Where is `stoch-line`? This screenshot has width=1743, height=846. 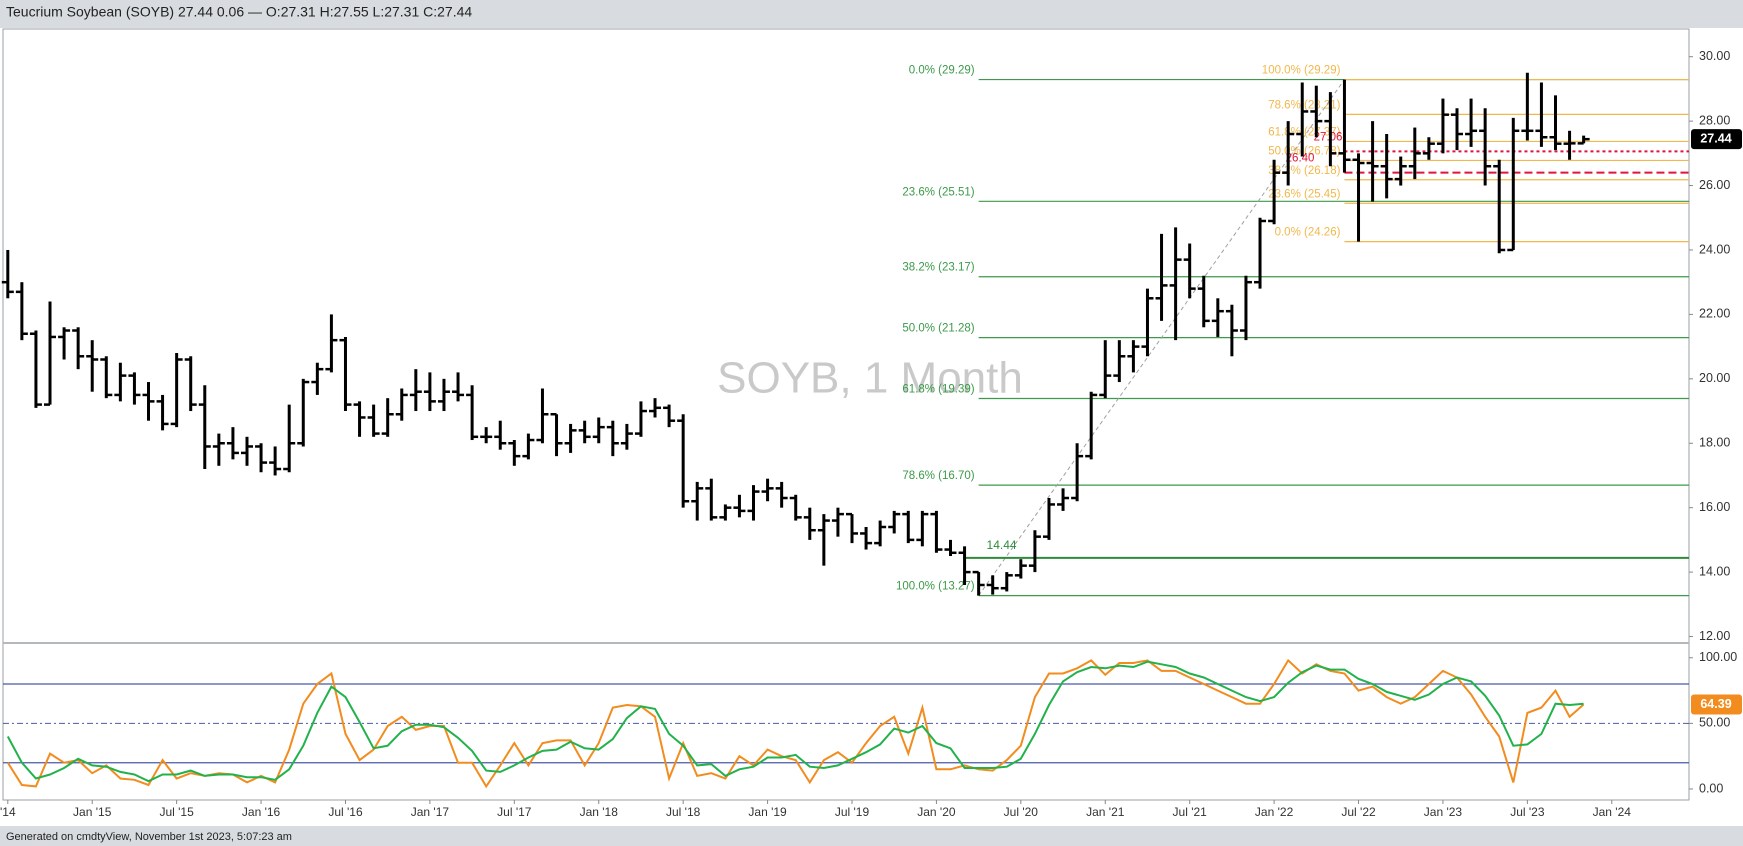 stoch-line is located at coordinates (795, 721).